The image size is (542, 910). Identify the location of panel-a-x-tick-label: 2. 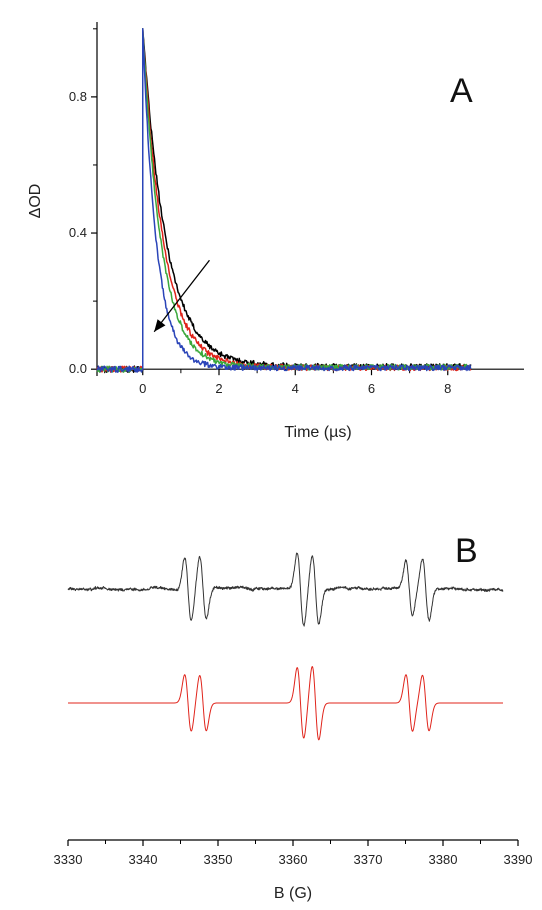
(218, 388).